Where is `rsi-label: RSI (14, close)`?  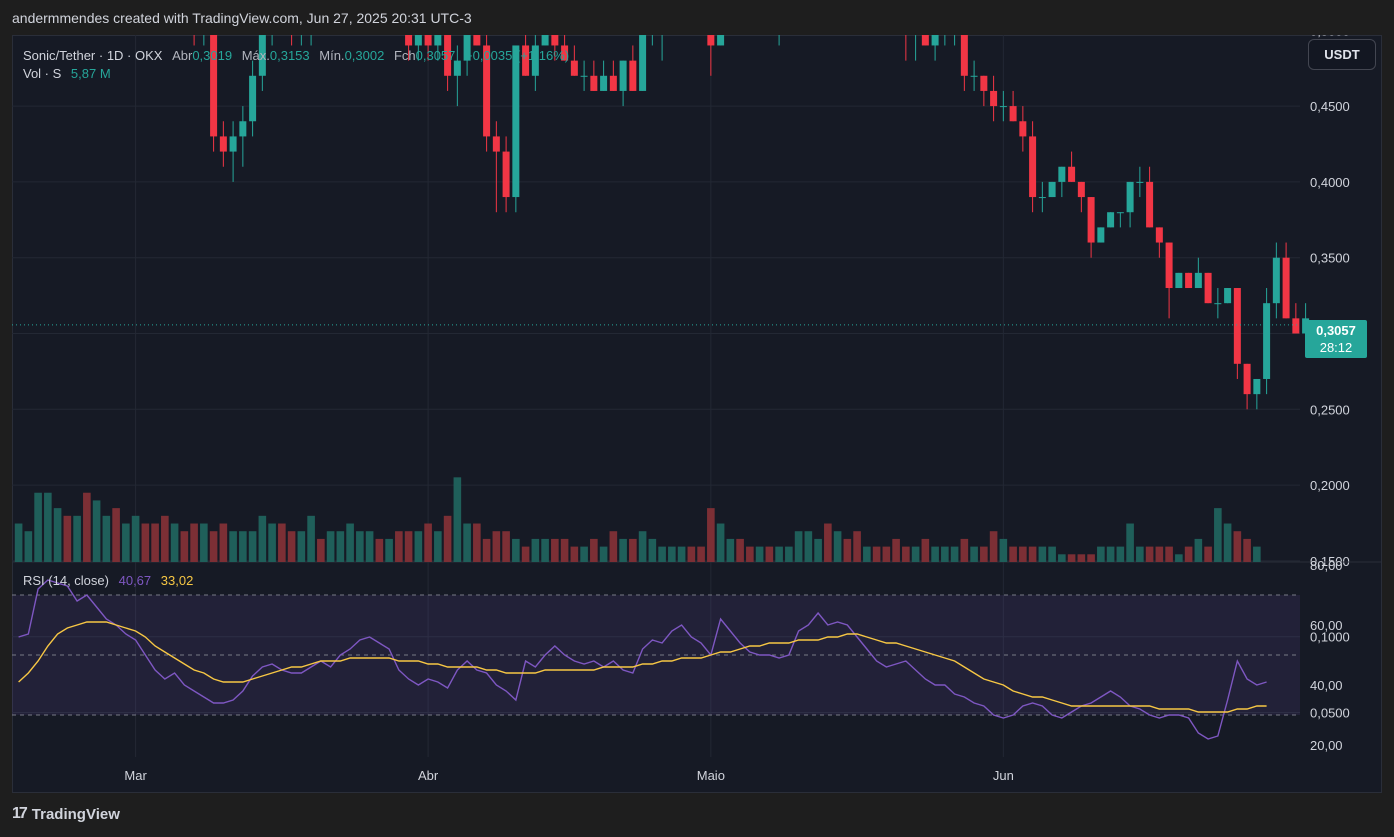 rsi-label: RSI (14, close) is located at coordinates (66, 580).